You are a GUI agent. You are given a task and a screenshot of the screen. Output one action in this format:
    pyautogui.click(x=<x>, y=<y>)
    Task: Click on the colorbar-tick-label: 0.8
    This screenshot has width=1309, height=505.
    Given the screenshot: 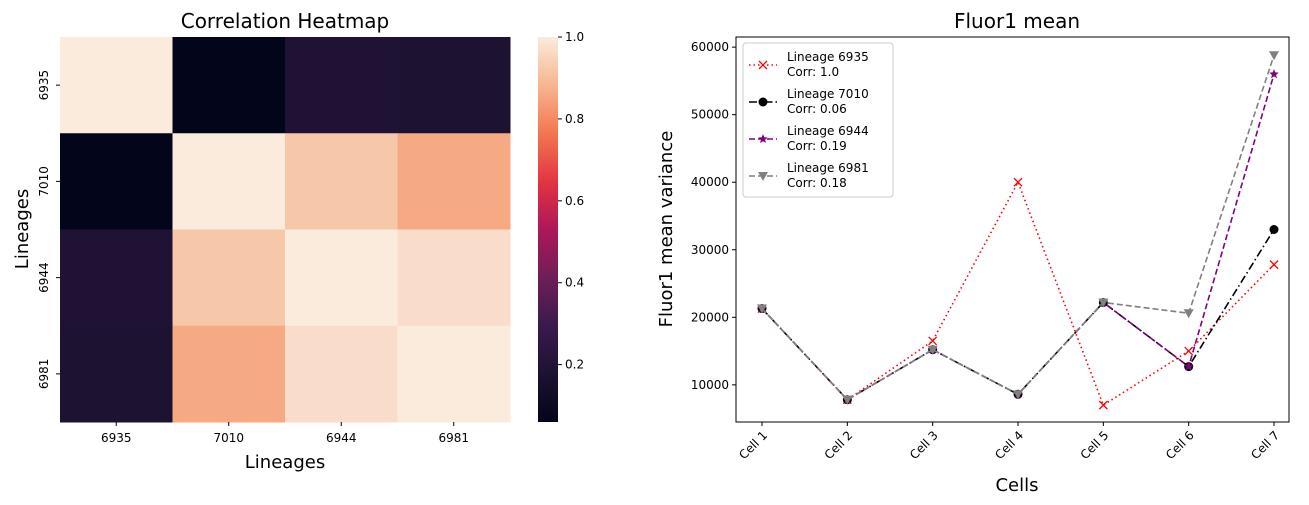 What is the action you would take?
    pyautogui.click(x=574, y=119)
    